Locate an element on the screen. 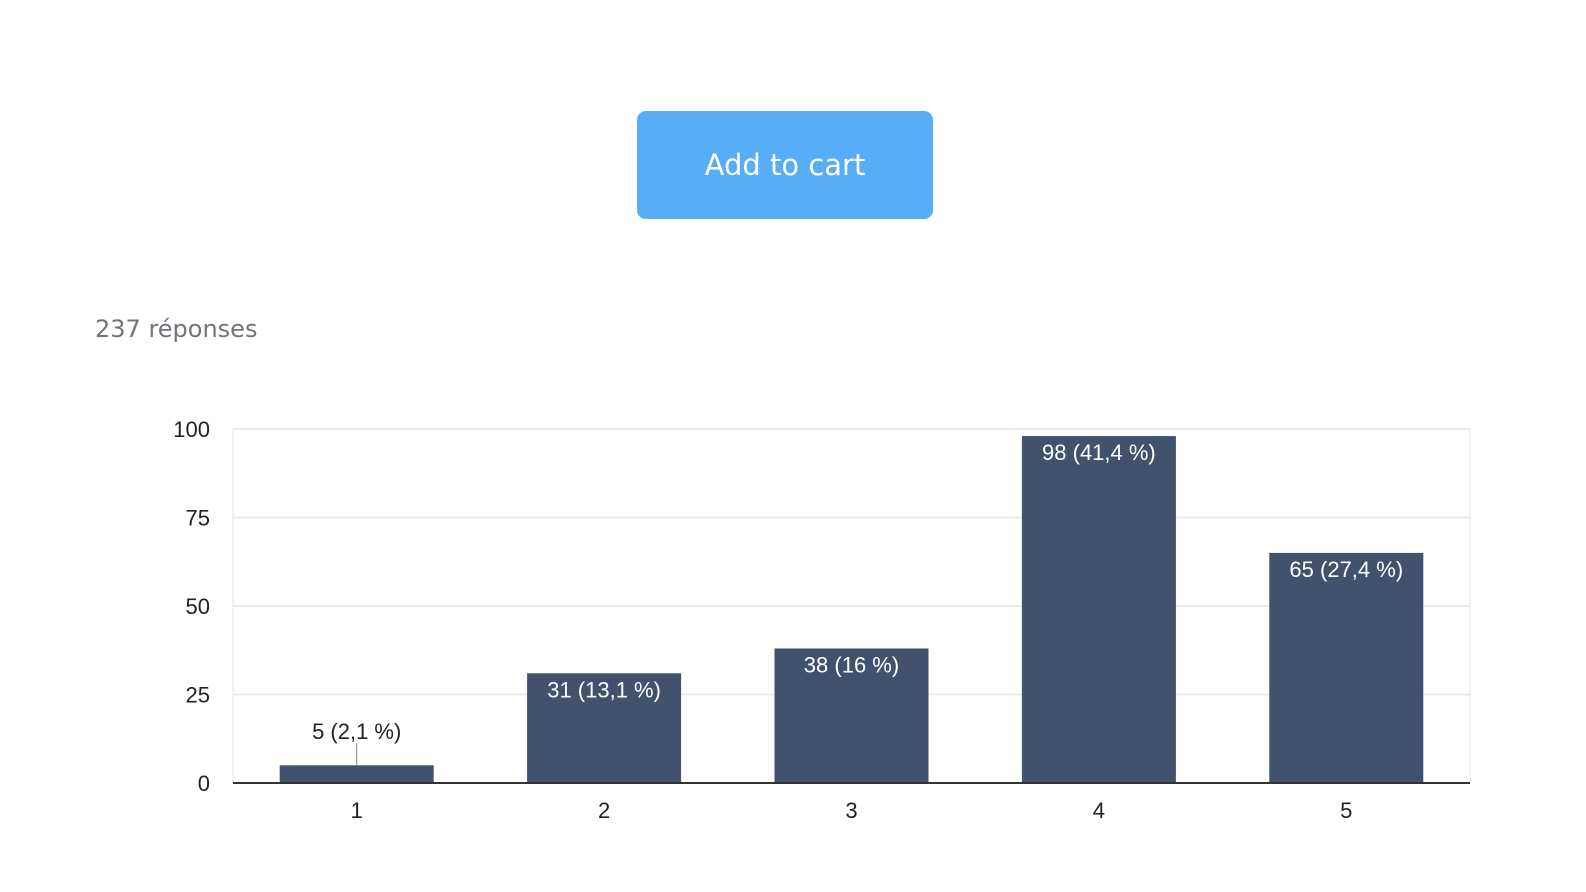 This screenshot has height=892, width=1586. x-tick-label: 1 is located at coordinates (357, 810).